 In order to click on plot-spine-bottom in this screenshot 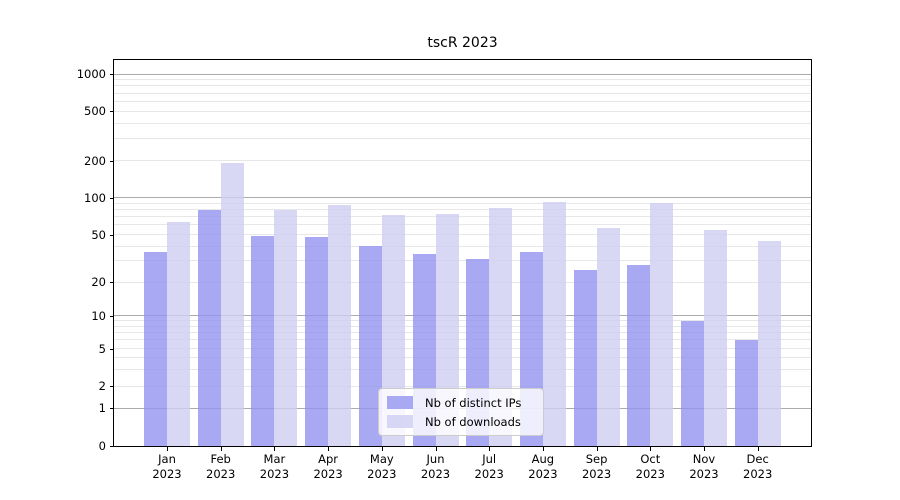, I will do `click(462, 446)`.